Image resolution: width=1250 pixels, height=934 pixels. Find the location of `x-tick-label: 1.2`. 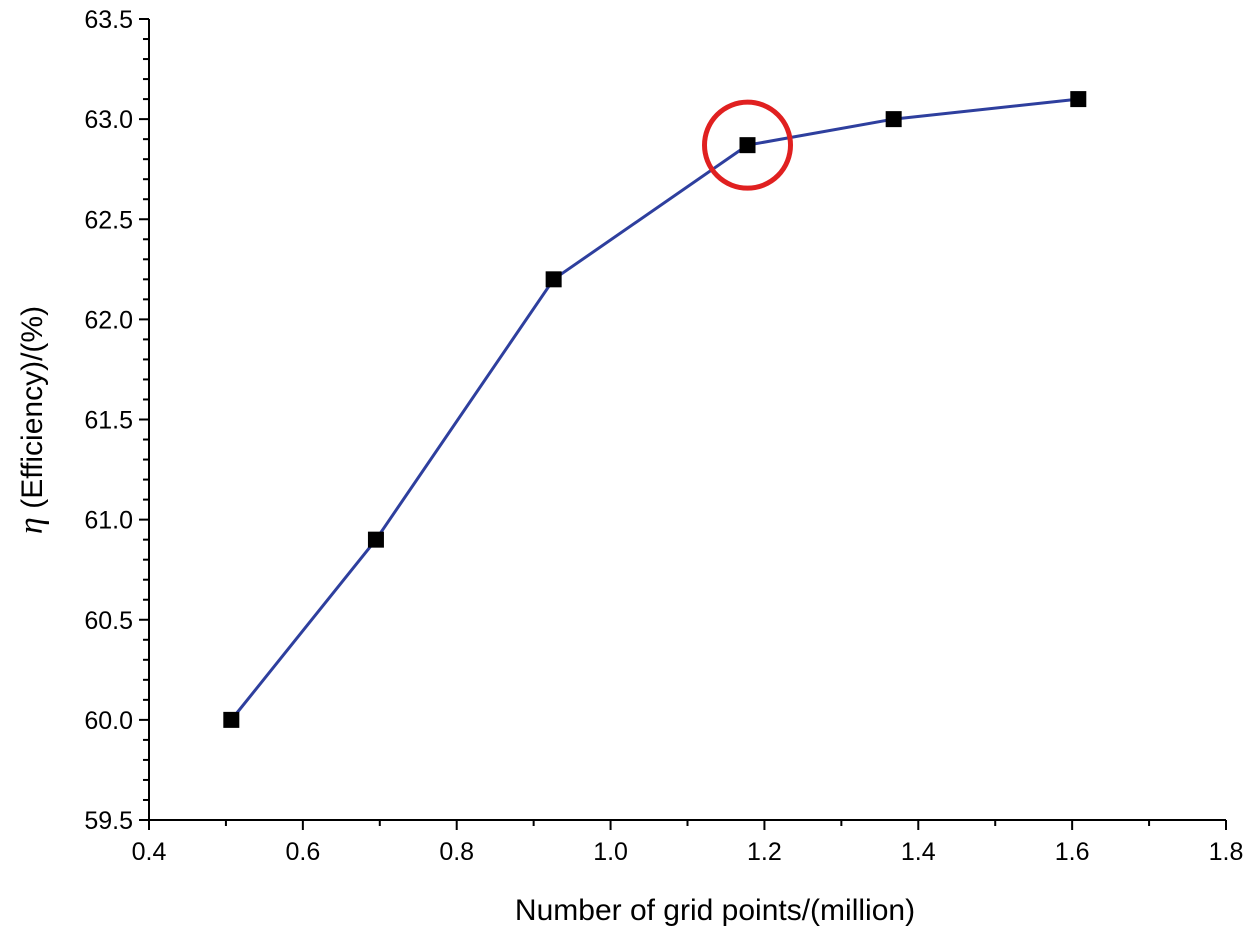

x-tick-label: 1.2 is located at coordinates (764, 852).